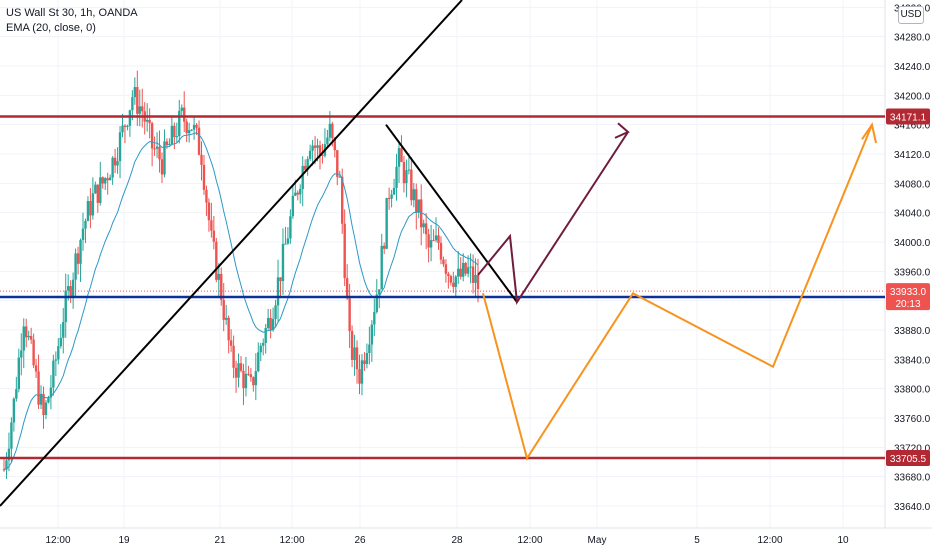  I want to click on y-tick-label: 33880.0, so click(912, 331).